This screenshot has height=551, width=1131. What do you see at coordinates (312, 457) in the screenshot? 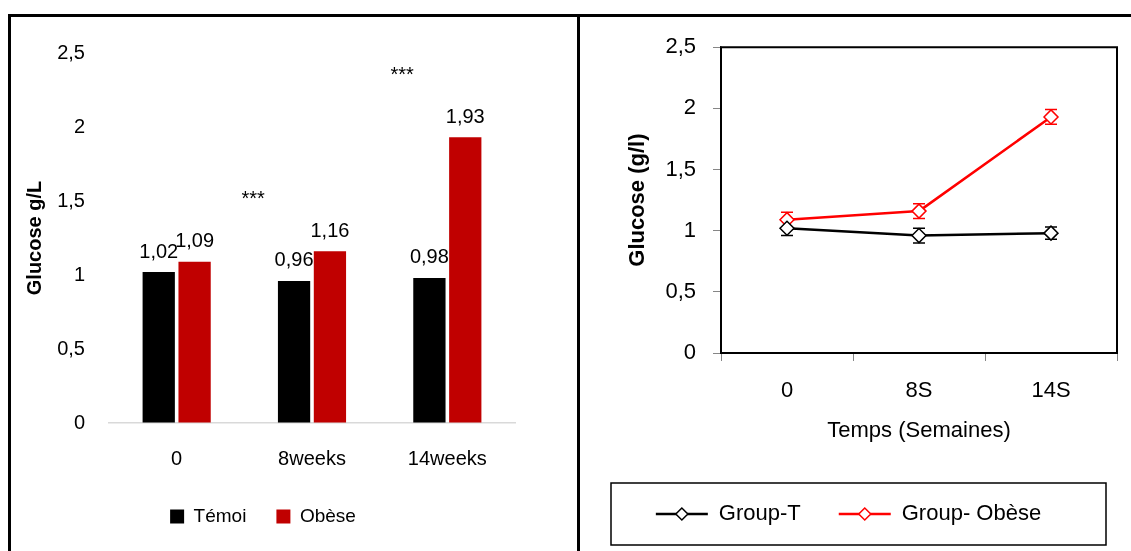
I see `x-tick-label: 8weeks` at bounding box center [312, 457].